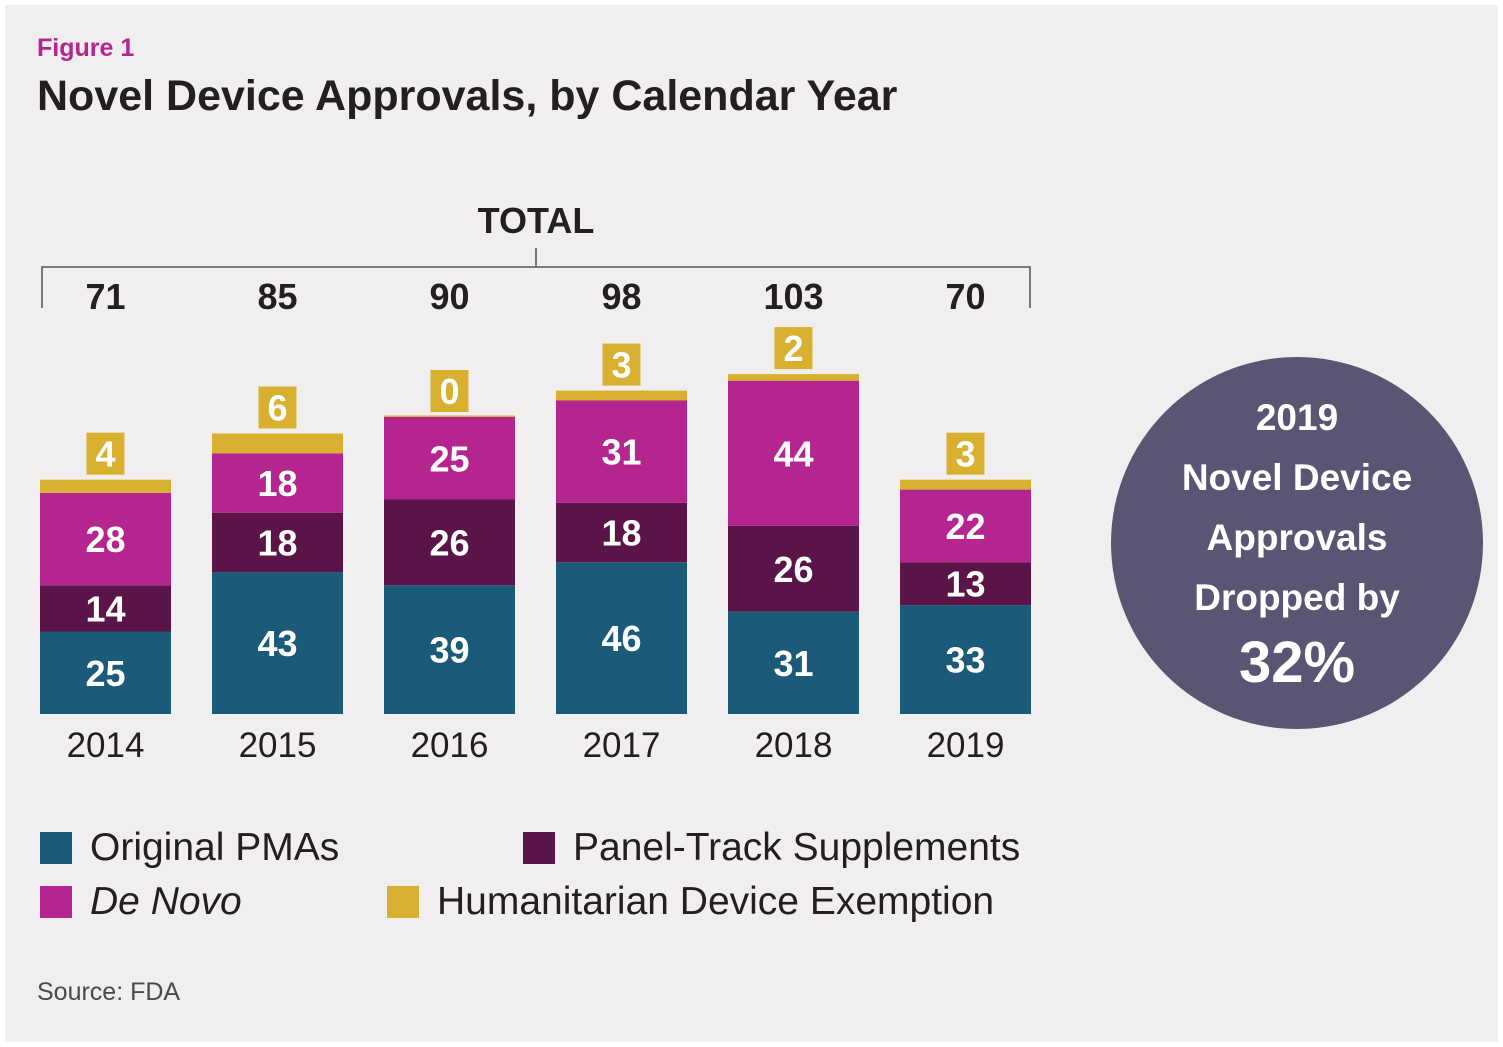 This screenshot has height=1047, width=1503. I want to click on callout-line-4: Dropped by, so click(1297, 597).